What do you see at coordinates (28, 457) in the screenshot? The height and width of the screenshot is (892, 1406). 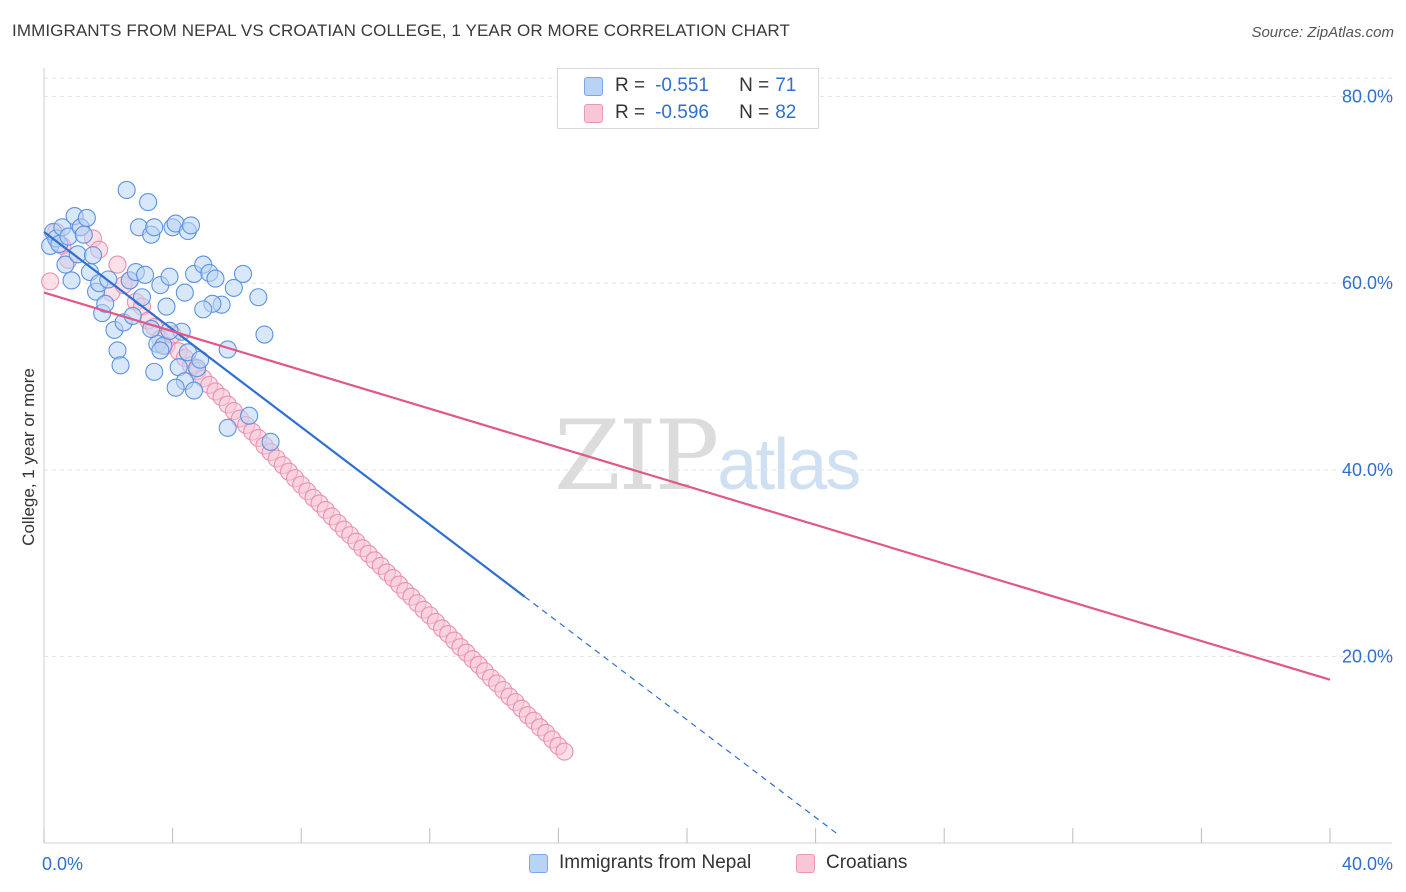 I see `y-axis-label: College, 1 year or more` at bounding box center [28, 457].